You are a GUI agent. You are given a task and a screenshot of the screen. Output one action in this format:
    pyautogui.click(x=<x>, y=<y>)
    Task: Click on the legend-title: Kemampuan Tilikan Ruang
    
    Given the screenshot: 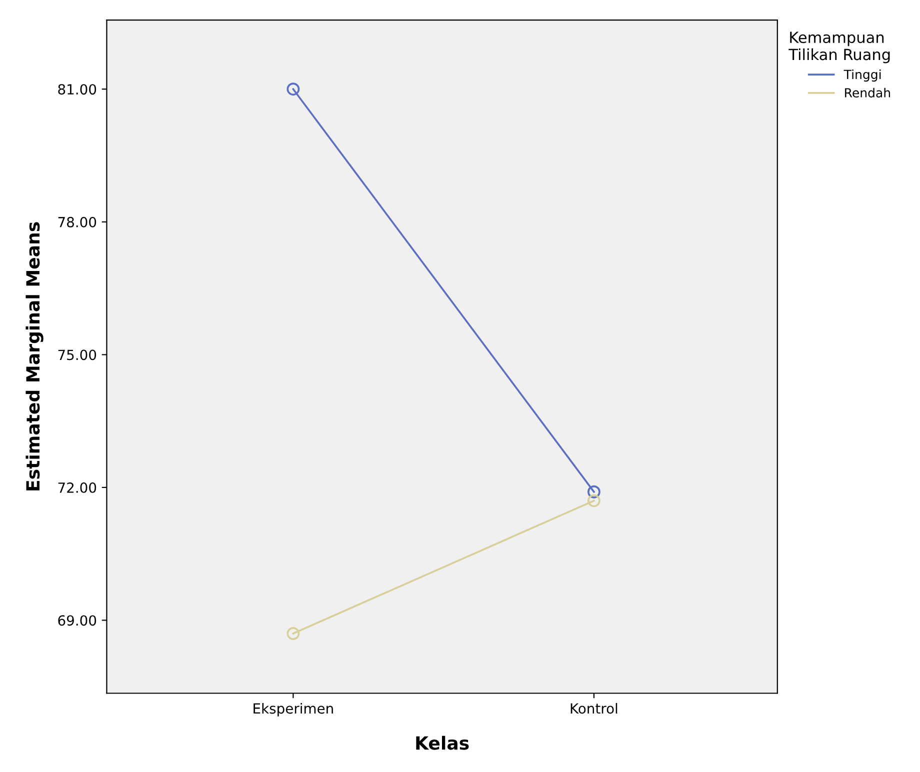 What is the action you would take?
    pyautogui.click(x=839, y=48)
    